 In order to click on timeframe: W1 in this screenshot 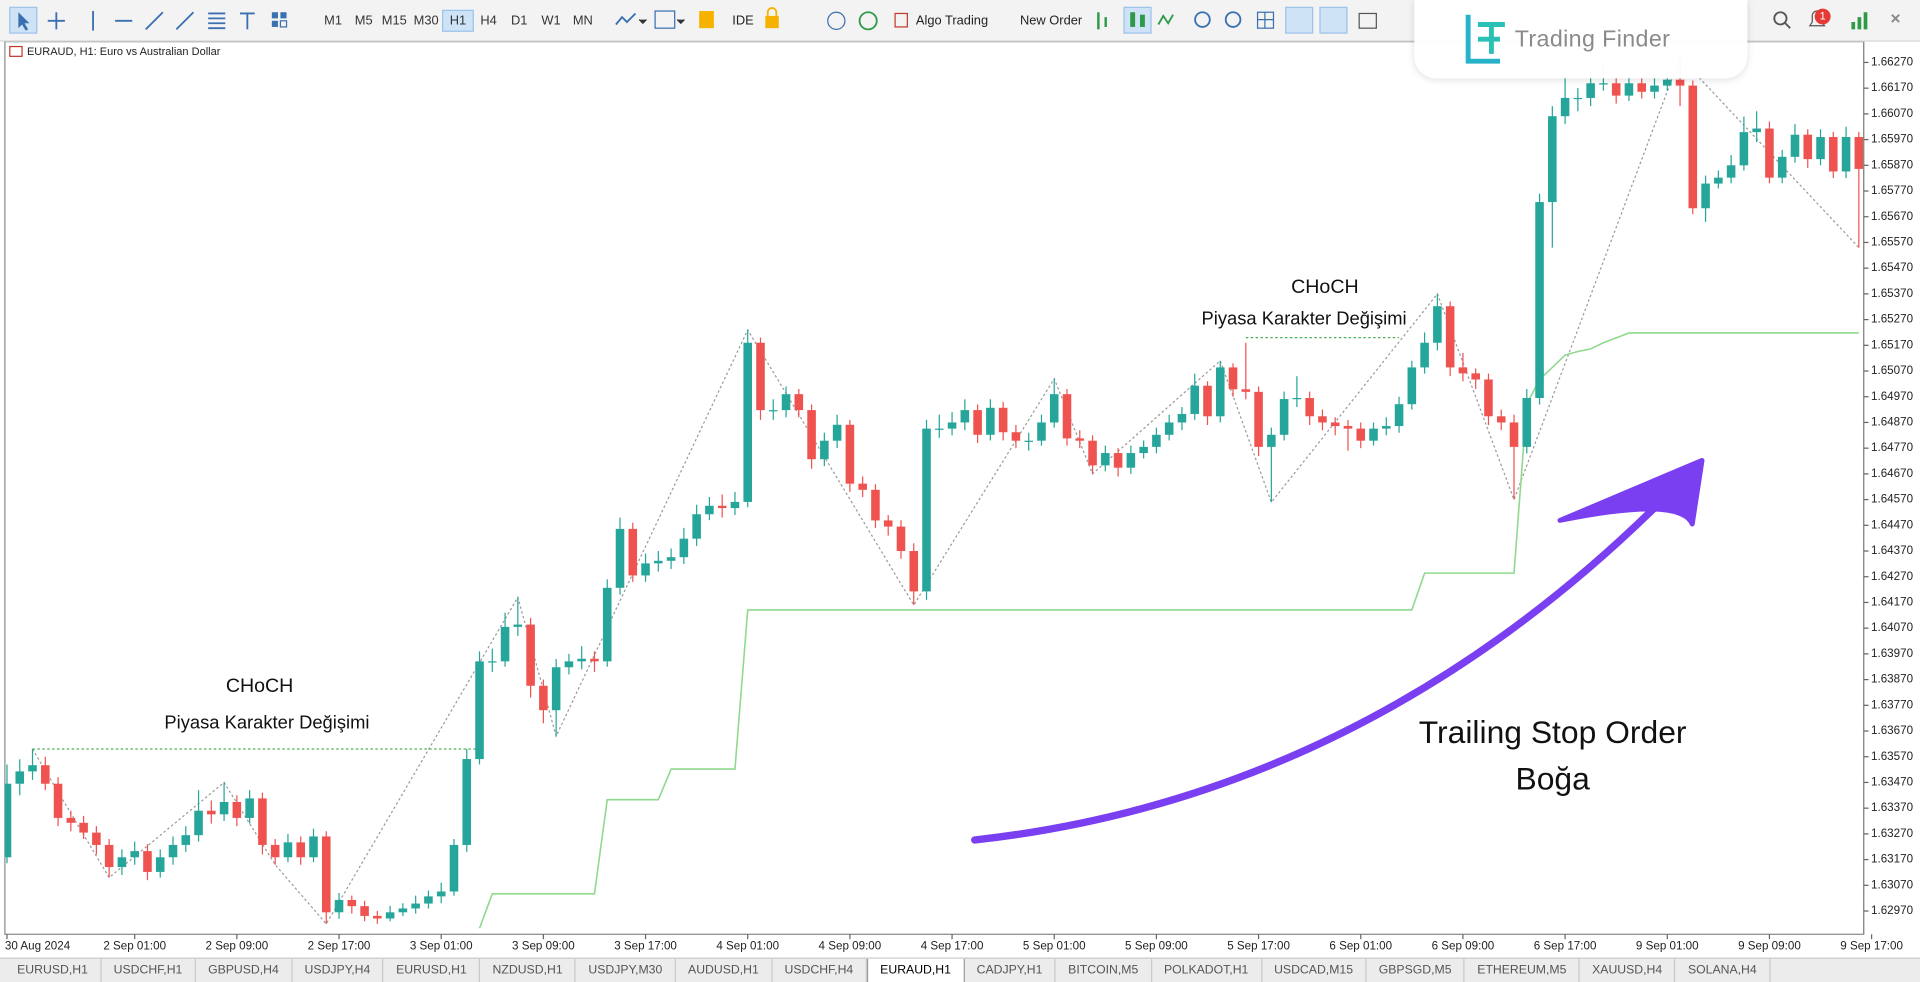, I will do `click(551, 21)`.